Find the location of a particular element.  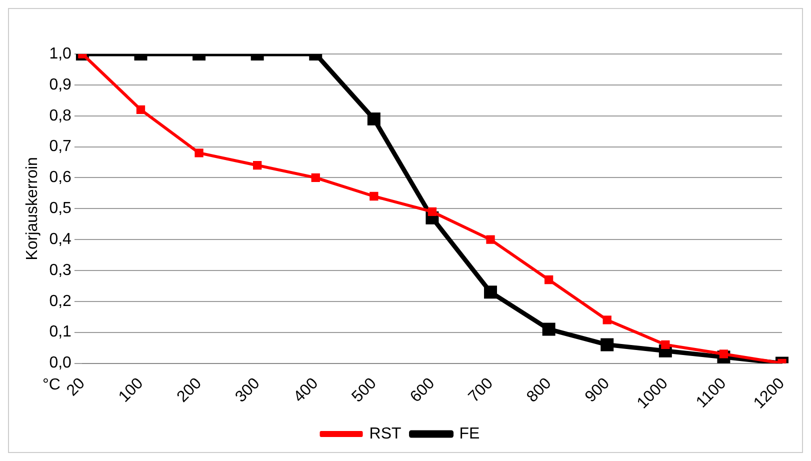

x-tick-label: 200 is located at coordinates (190, 390).